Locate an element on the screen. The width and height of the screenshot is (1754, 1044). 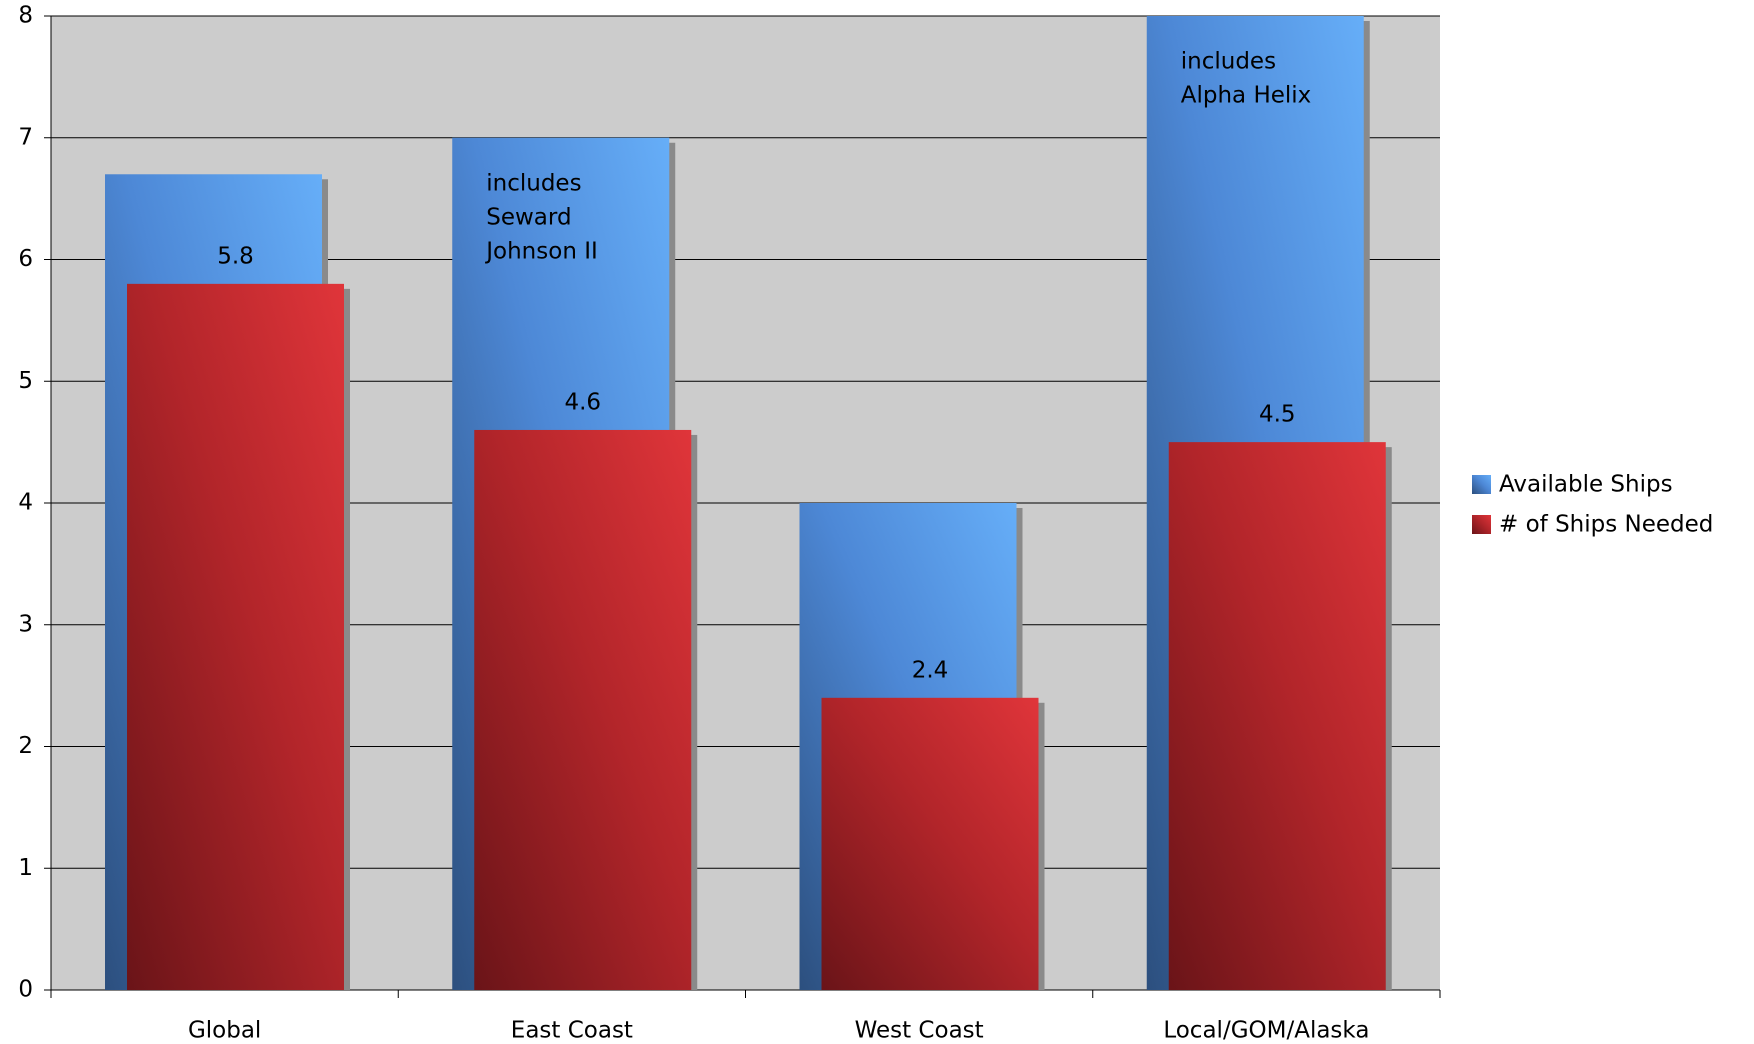
y-tick-label: 2 is located at coordinates (25, 746).